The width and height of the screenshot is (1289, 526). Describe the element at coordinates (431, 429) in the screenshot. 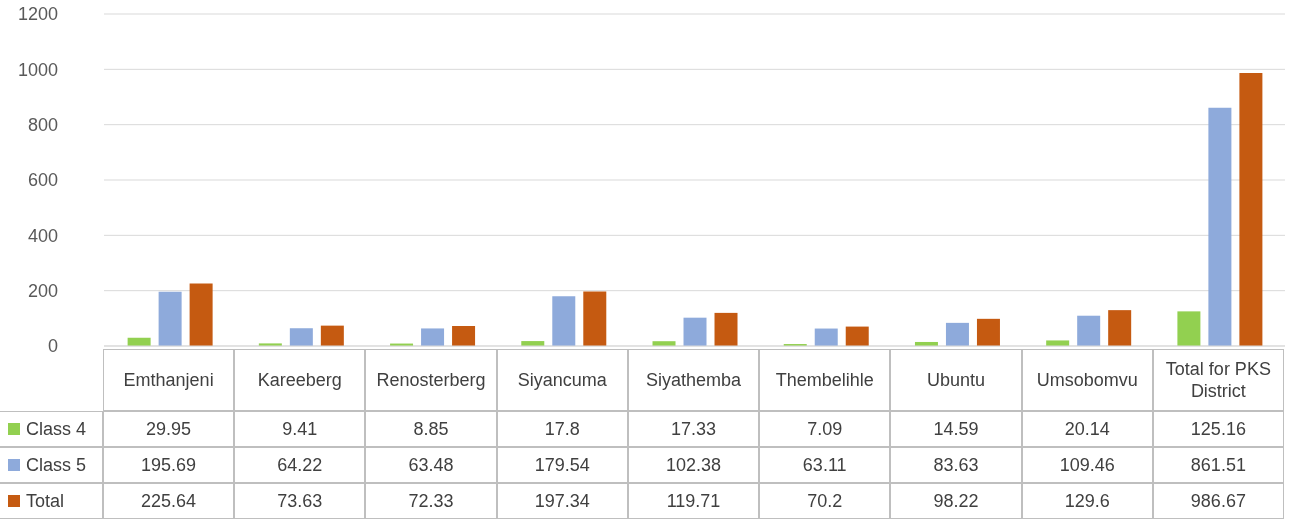

I see `data-label: 8.85` at that location.